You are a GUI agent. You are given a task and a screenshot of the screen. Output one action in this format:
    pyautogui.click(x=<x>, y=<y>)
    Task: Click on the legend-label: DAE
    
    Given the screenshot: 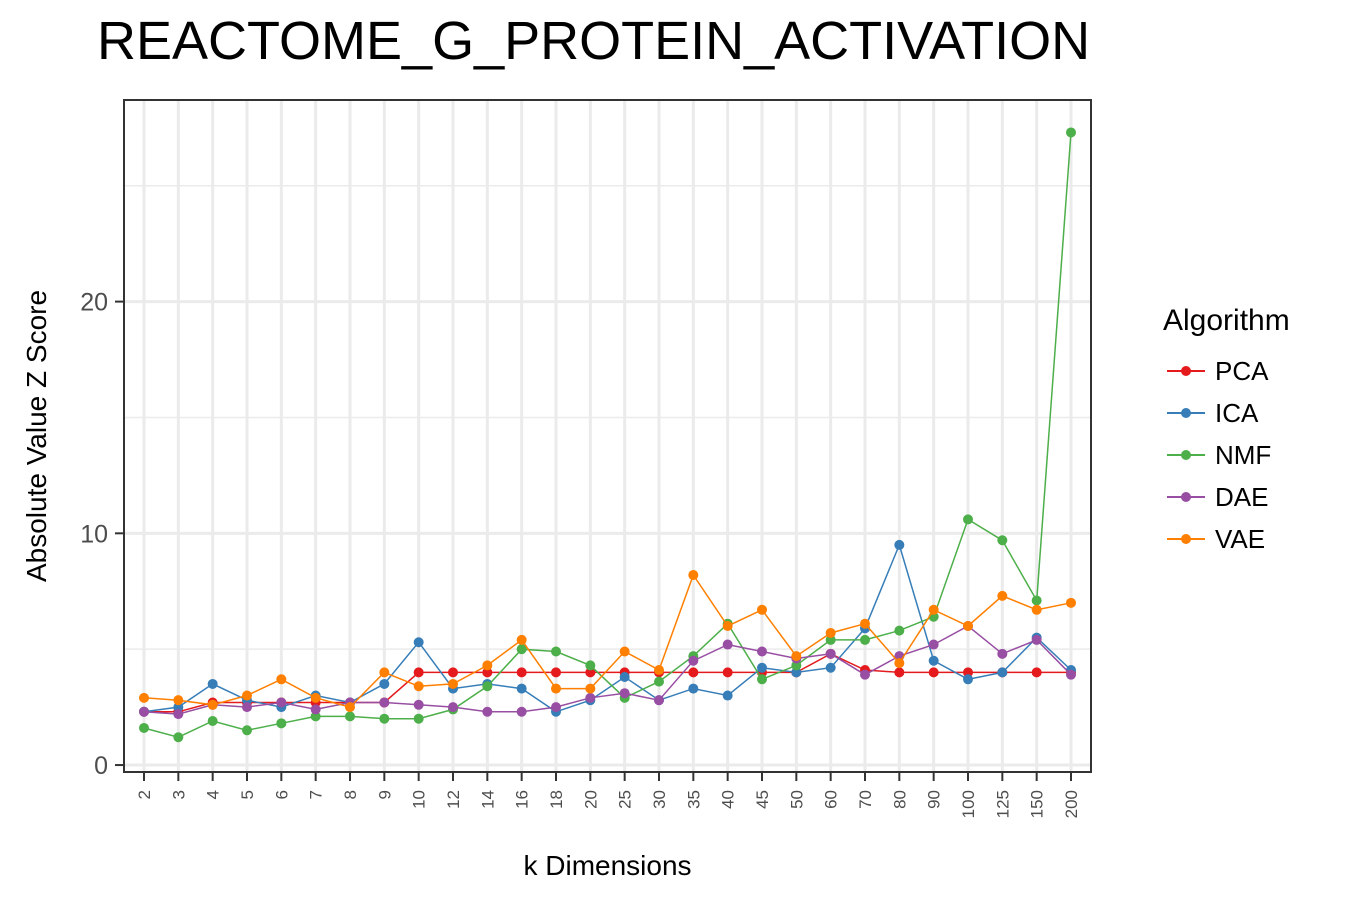 What is the action you would take?
    pyautogui.click(x=1242, y=496)
    